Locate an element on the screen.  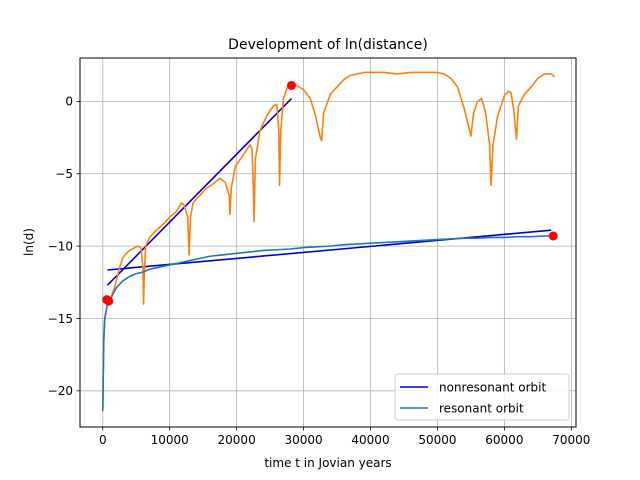
legend-label-nonresonant: nonresonant orbit is located at coordinates (493, 388).